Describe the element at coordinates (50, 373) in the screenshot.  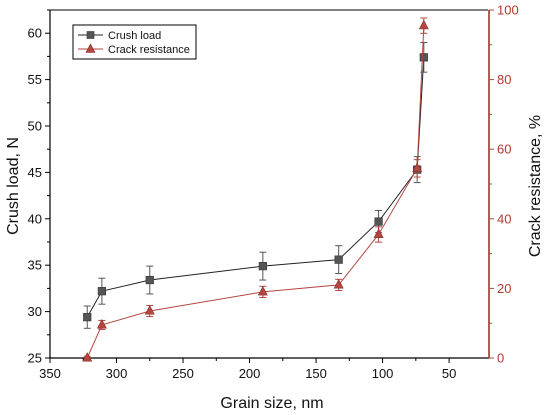
I see `x-tick-label: 350` at that location.